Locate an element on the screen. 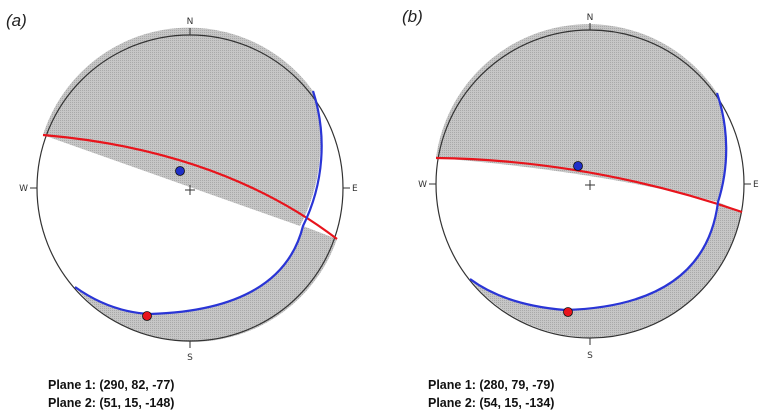 This screenshot has height=415, width=765. panel-a-east-label: E is located at coordinates (355, 189).